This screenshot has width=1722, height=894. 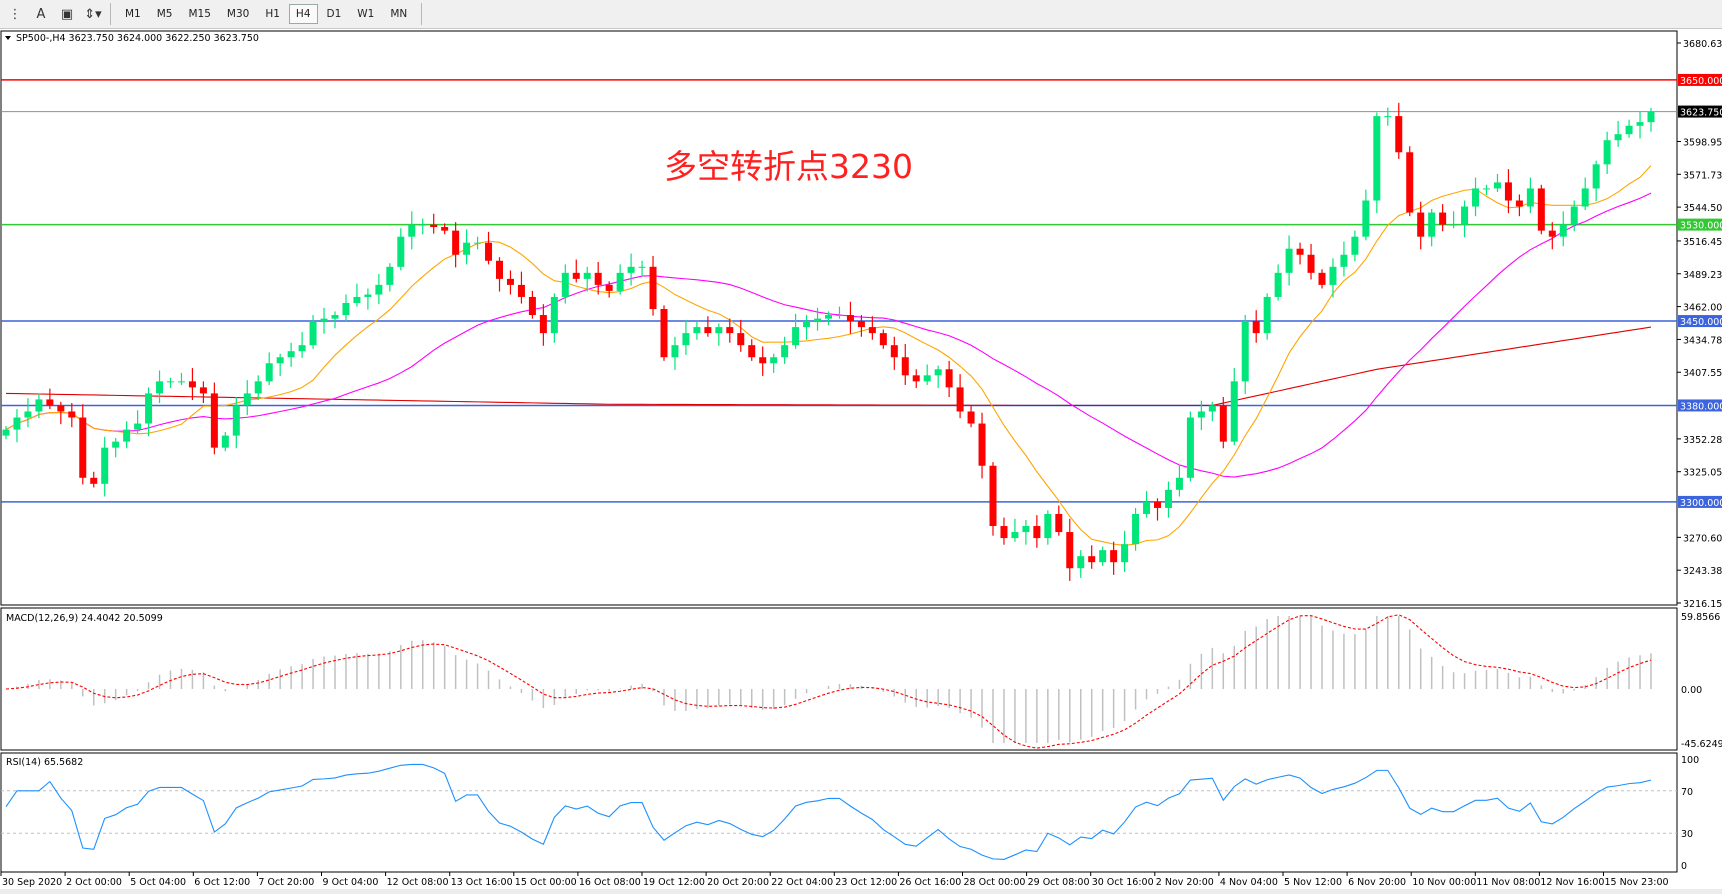 I want to click on timeframe-m30-button: M30, so click(x=238, y=14).